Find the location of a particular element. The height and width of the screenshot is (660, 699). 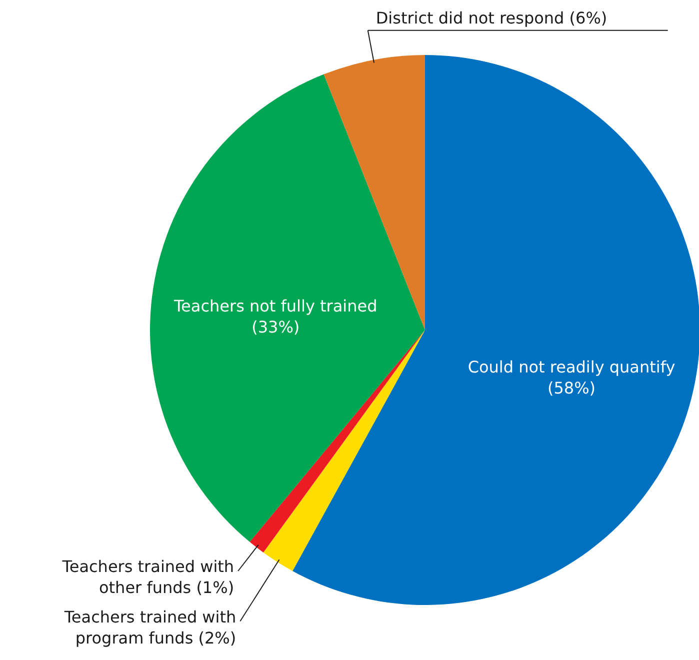

slice-label: Teachers not fully trained is located at coordinates (275, 306).